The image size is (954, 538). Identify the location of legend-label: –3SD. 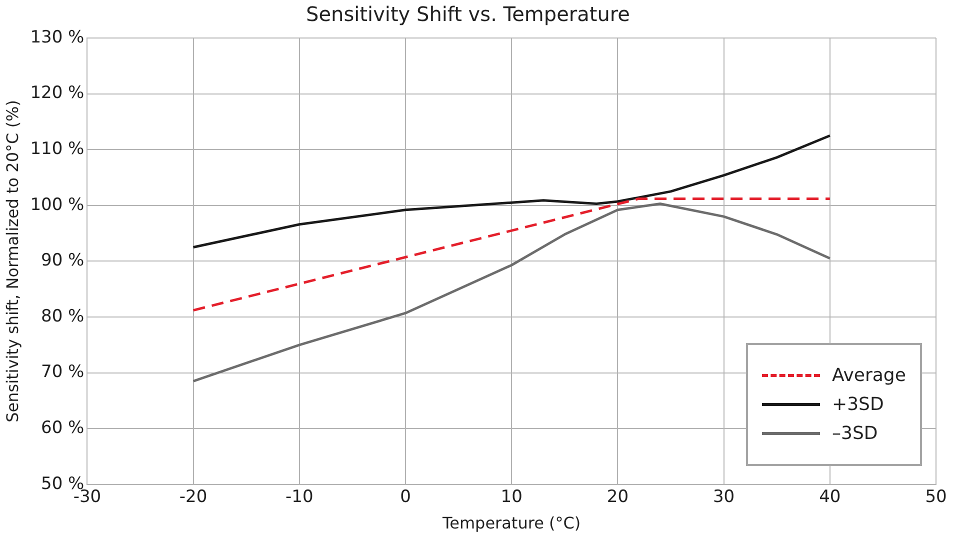
(855, 433).